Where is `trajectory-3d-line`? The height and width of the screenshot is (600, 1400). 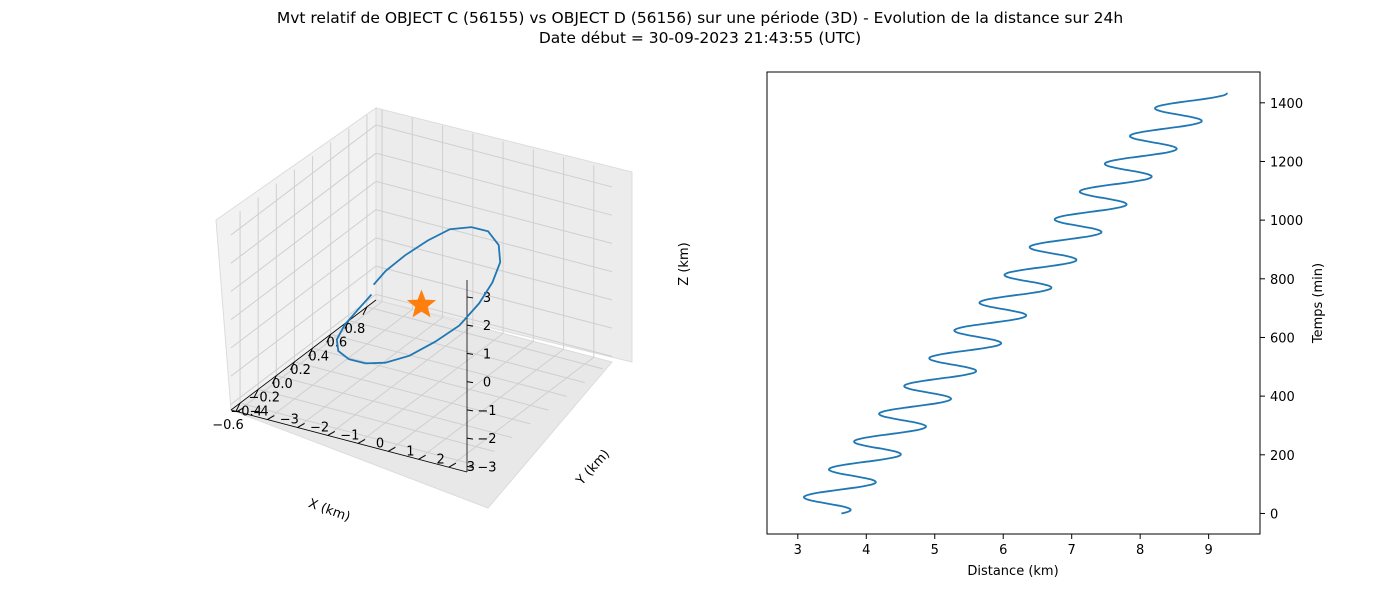 trajectory-3d-line is located at coordinates (418, 295).